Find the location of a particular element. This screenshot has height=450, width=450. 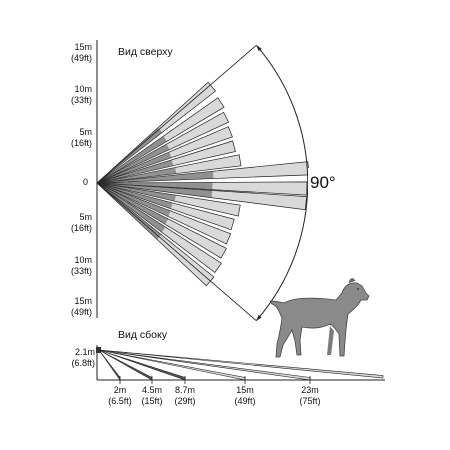

dog-illustration is located at coordinates (319, 318).